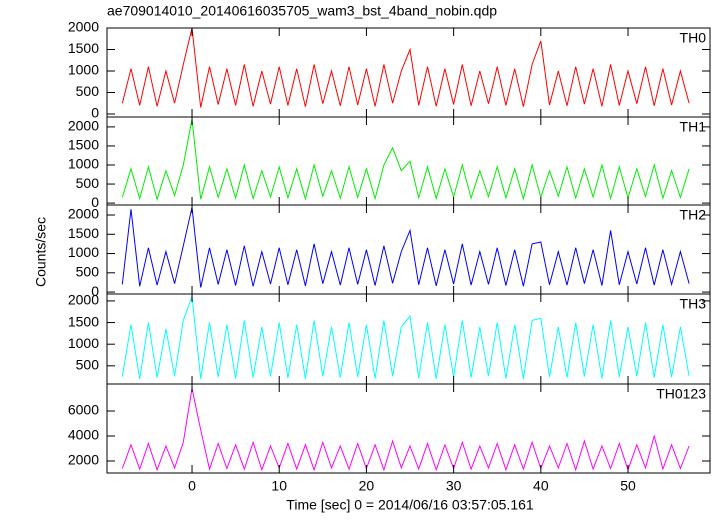 The width and height of the screenshot is (717, 521). I want to click on y-axis-label: Counts/sec, so click(41, 252).